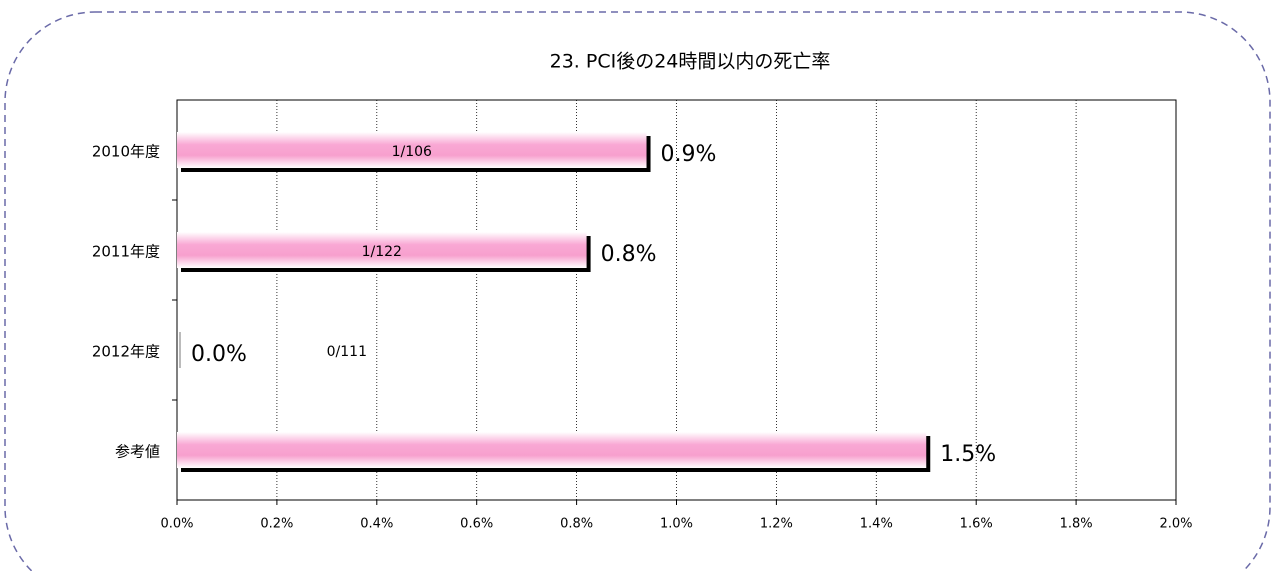 Image resolution: width=1275 pixels, height=571 pixels. I want to click on x-tick-label: 0.0%, so click(176, 524).